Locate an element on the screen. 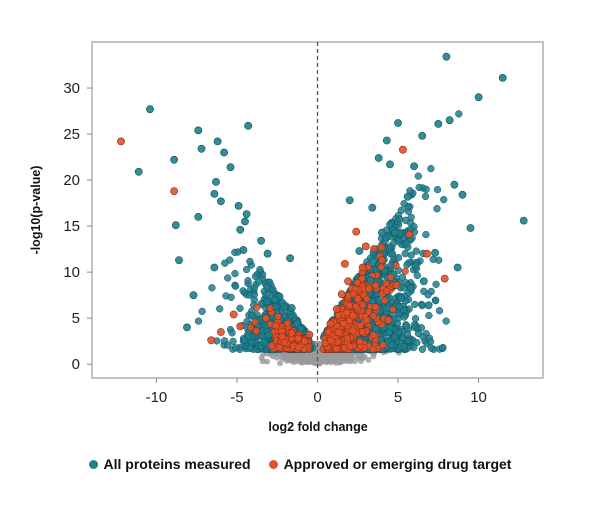  x-axis-label: log2 fold change is located at coordinates (317, 427).